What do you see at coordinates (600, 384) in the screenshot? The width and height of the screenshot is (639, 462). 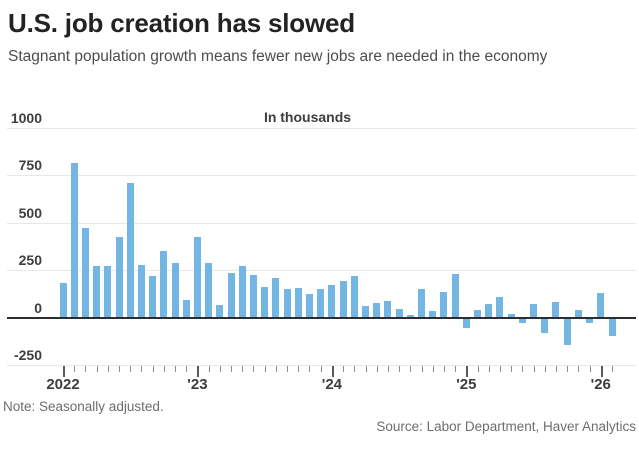 I see `year-label: '26` at bounding box center [600, 384].